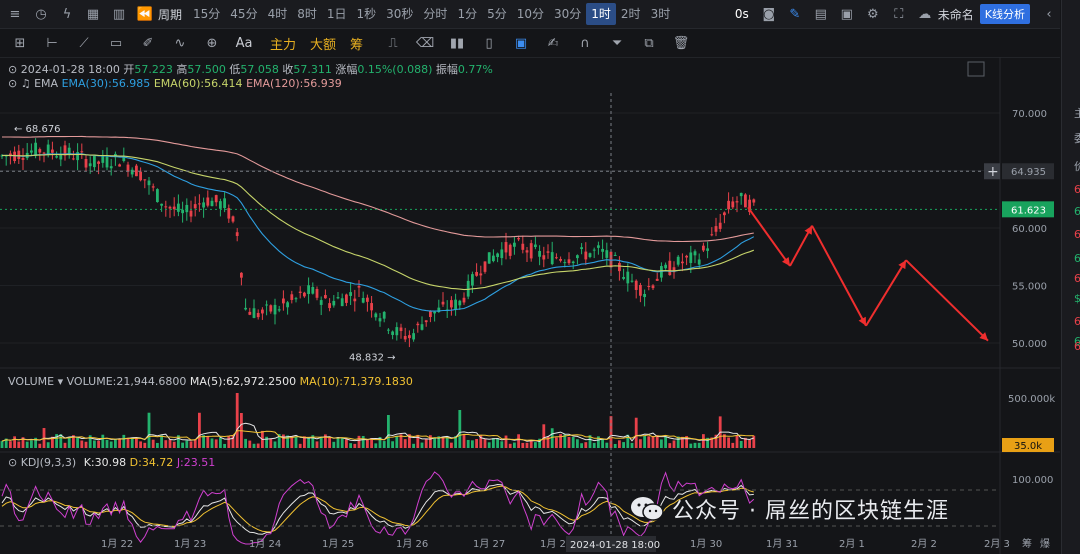 This screenshot has width=1080, height=554. I want to click on ema-toggle-icon: ⊙, so click(13, 83).